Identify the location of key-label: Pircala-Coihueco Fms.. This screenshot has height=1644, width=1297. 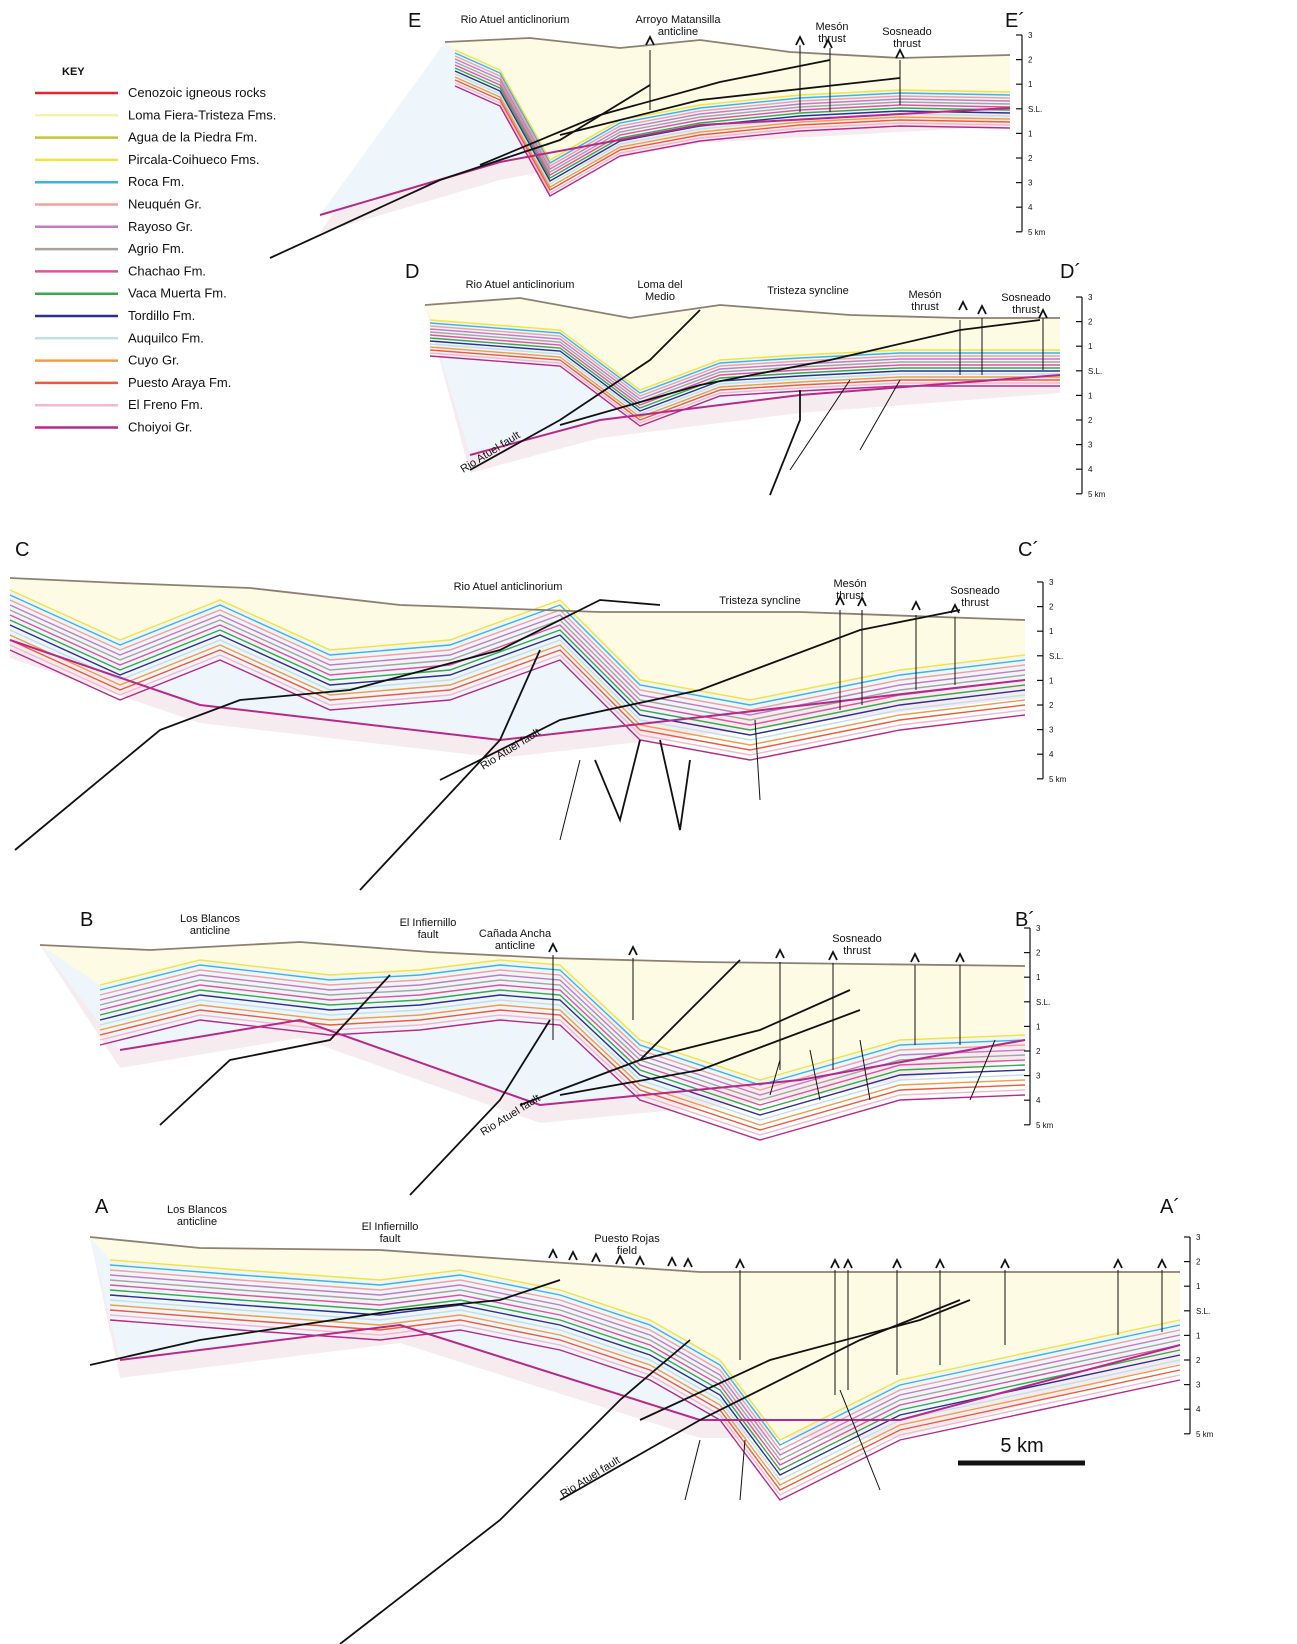
(194, 159).